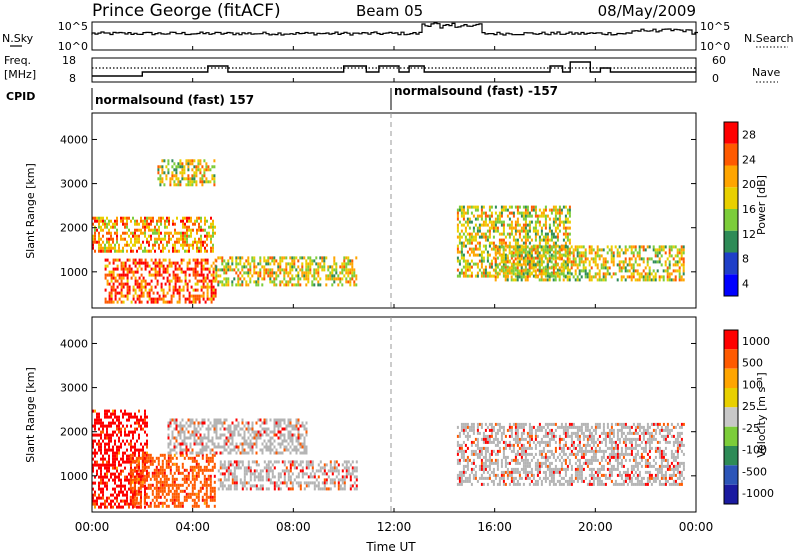 This screenshot has width=800, height=554. Describe the element at coordinates (749, 209) in the screenshot. I see `colorbar-tick-label: 16` at that location.